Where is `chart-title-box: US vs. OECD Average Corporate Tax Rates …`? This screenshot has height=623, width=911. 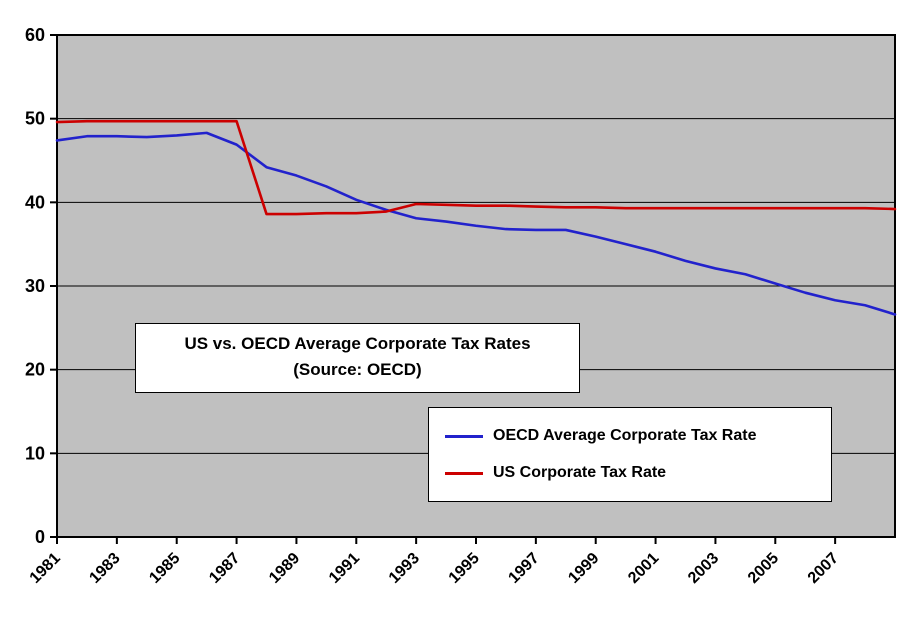 chart-title-box: US vs. OECD Average Corporate Tax Rates … is located at coordinates (357, 358).